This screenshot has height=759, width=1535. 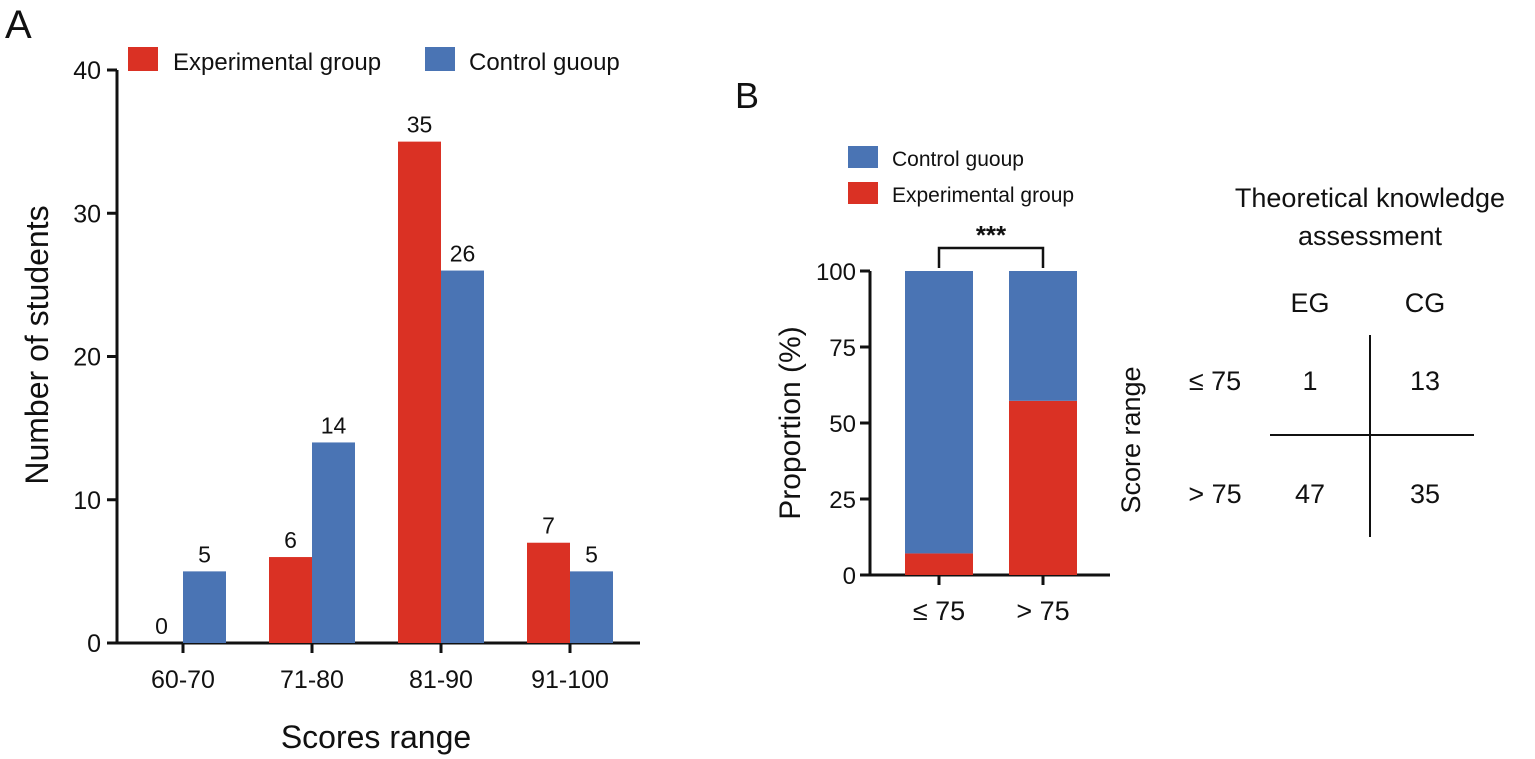 What do you see at coordinates (1309, 303) in the screenshot?
I see `column-header-eg: EG` at bounding box center [1309, 303].